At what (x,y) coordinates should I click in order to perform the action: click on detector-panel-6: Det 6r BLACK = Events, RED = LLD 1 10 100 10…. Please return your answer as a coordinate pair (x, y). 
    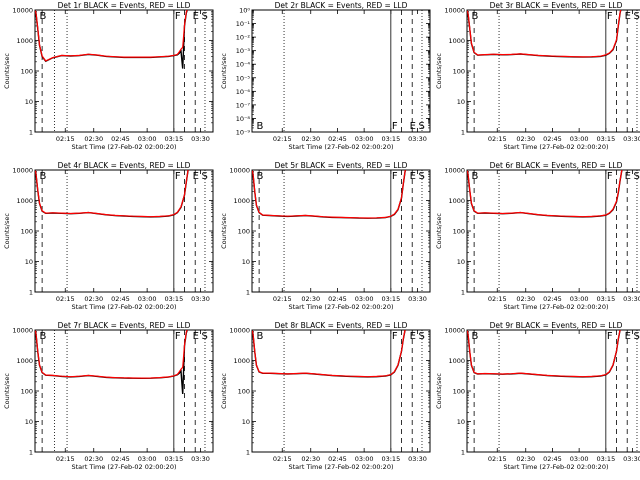
    Looking at the image, I should click on (537, 236).